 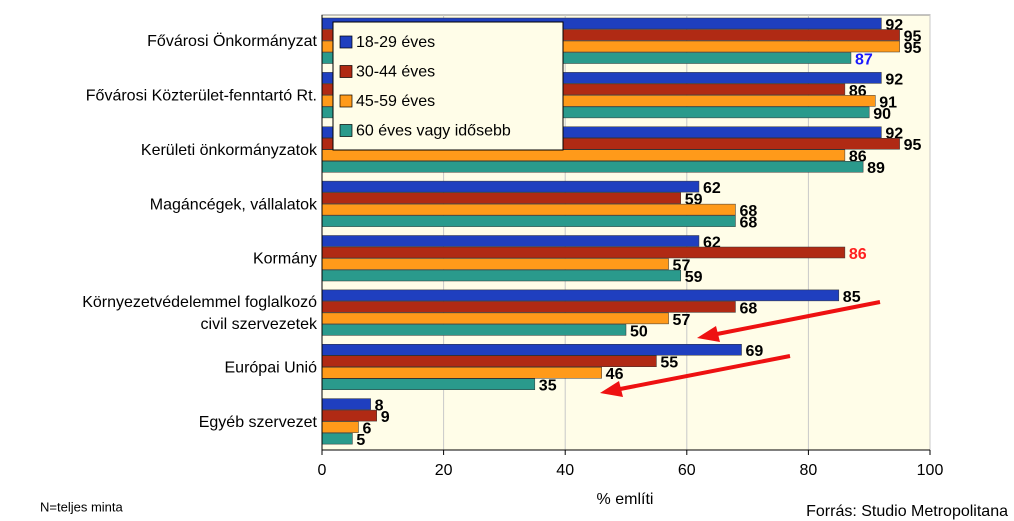 What do you see at coordinates (395, 42) in the screenshot?
I see `legend-label: 18-29 éves` at bounding box center [395, 42].